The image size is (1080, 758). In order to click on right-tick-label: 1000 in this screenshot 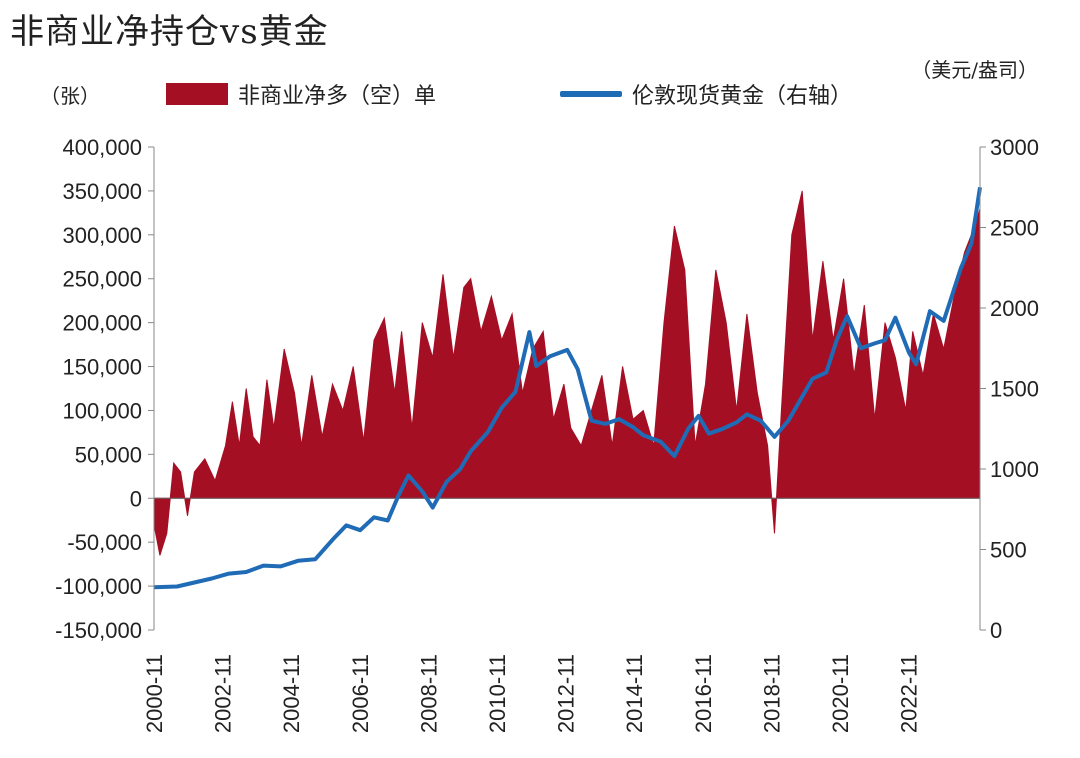, I will do `click(1014, 469)`.